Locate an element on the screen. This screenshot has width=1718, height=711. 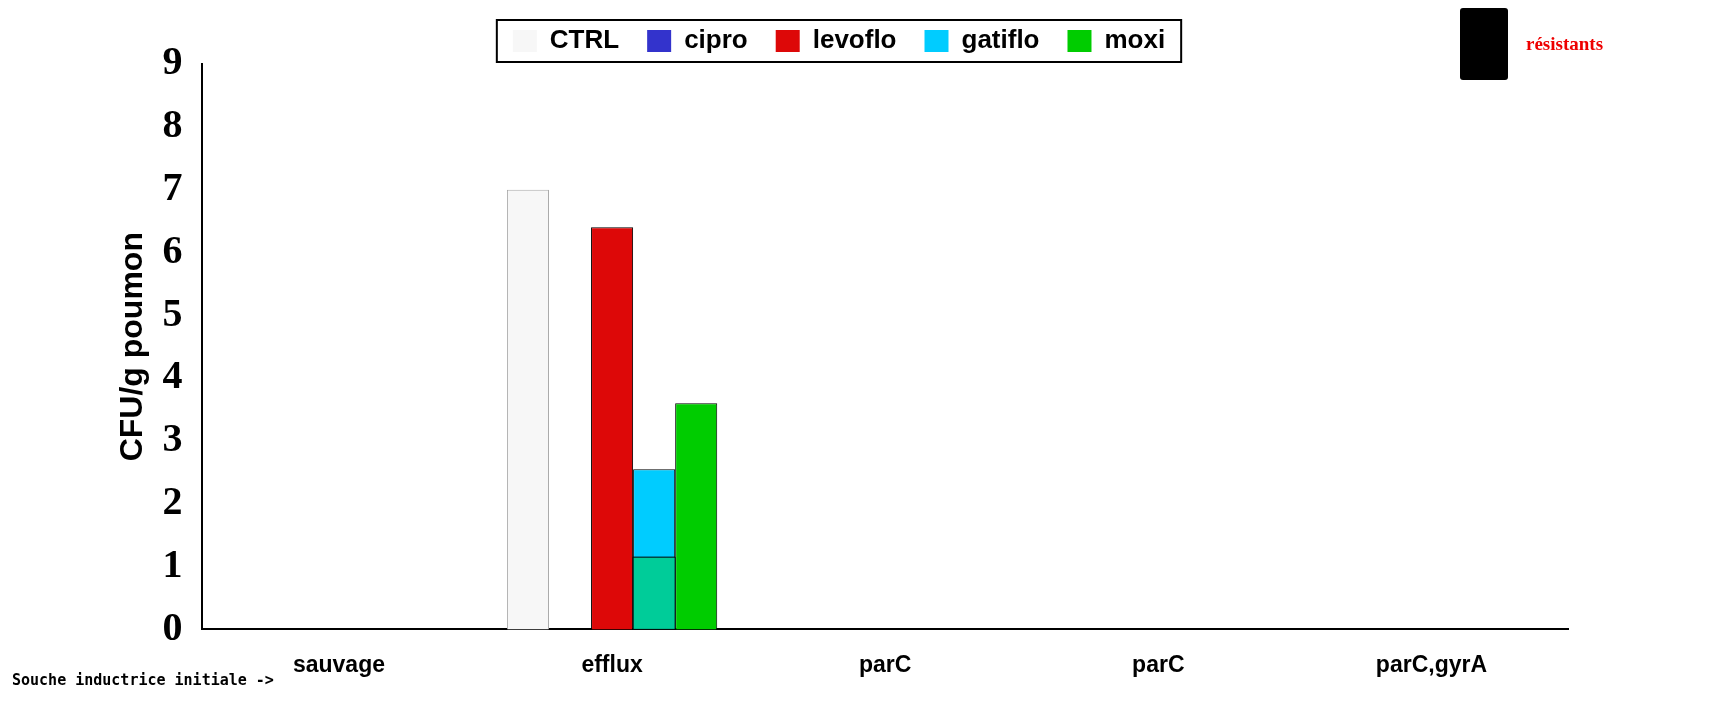
legend-label: CTRL is located at coordinates (584, 39).